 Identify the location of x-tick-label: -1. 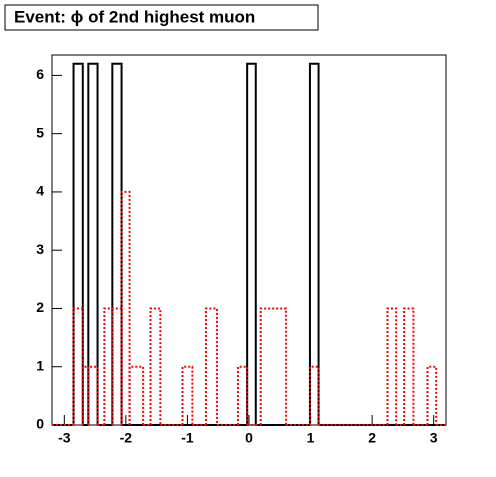
(187, 438).